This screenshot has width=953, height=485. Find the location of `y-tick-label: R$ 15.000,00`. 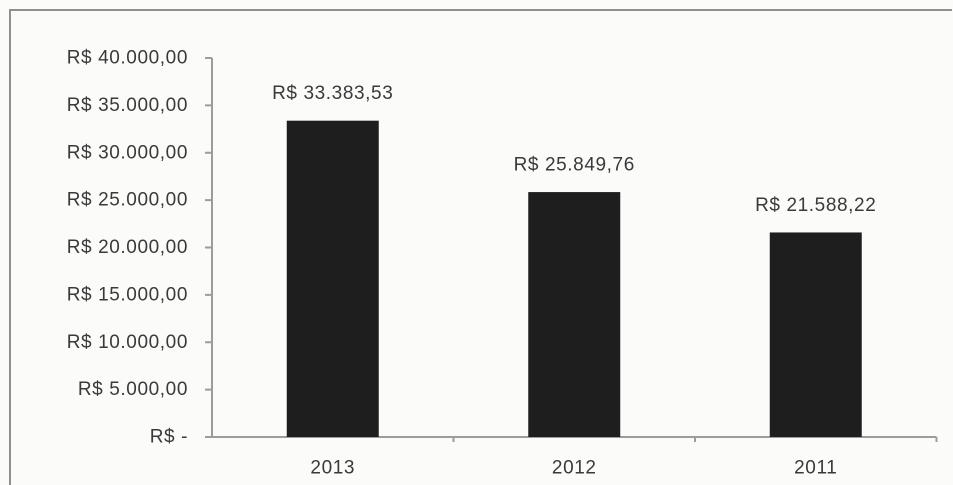

y-tick-label: R$ 15.000,00 is located at coordinates (127, 294).